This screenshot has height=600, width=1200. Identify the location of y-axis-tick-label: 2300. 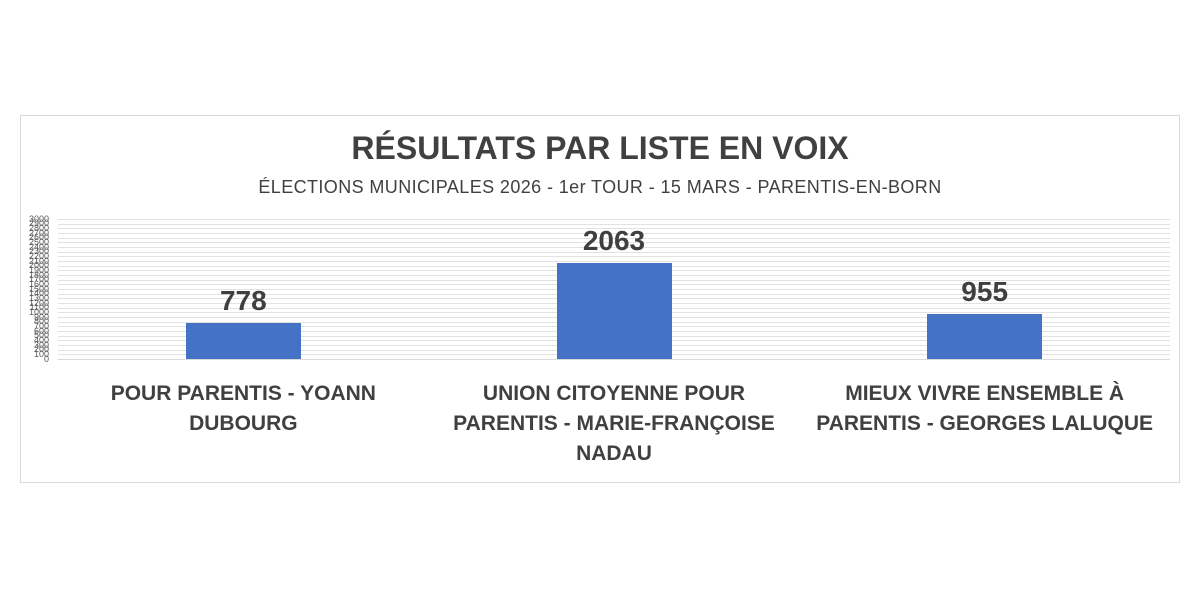
(38, 251).